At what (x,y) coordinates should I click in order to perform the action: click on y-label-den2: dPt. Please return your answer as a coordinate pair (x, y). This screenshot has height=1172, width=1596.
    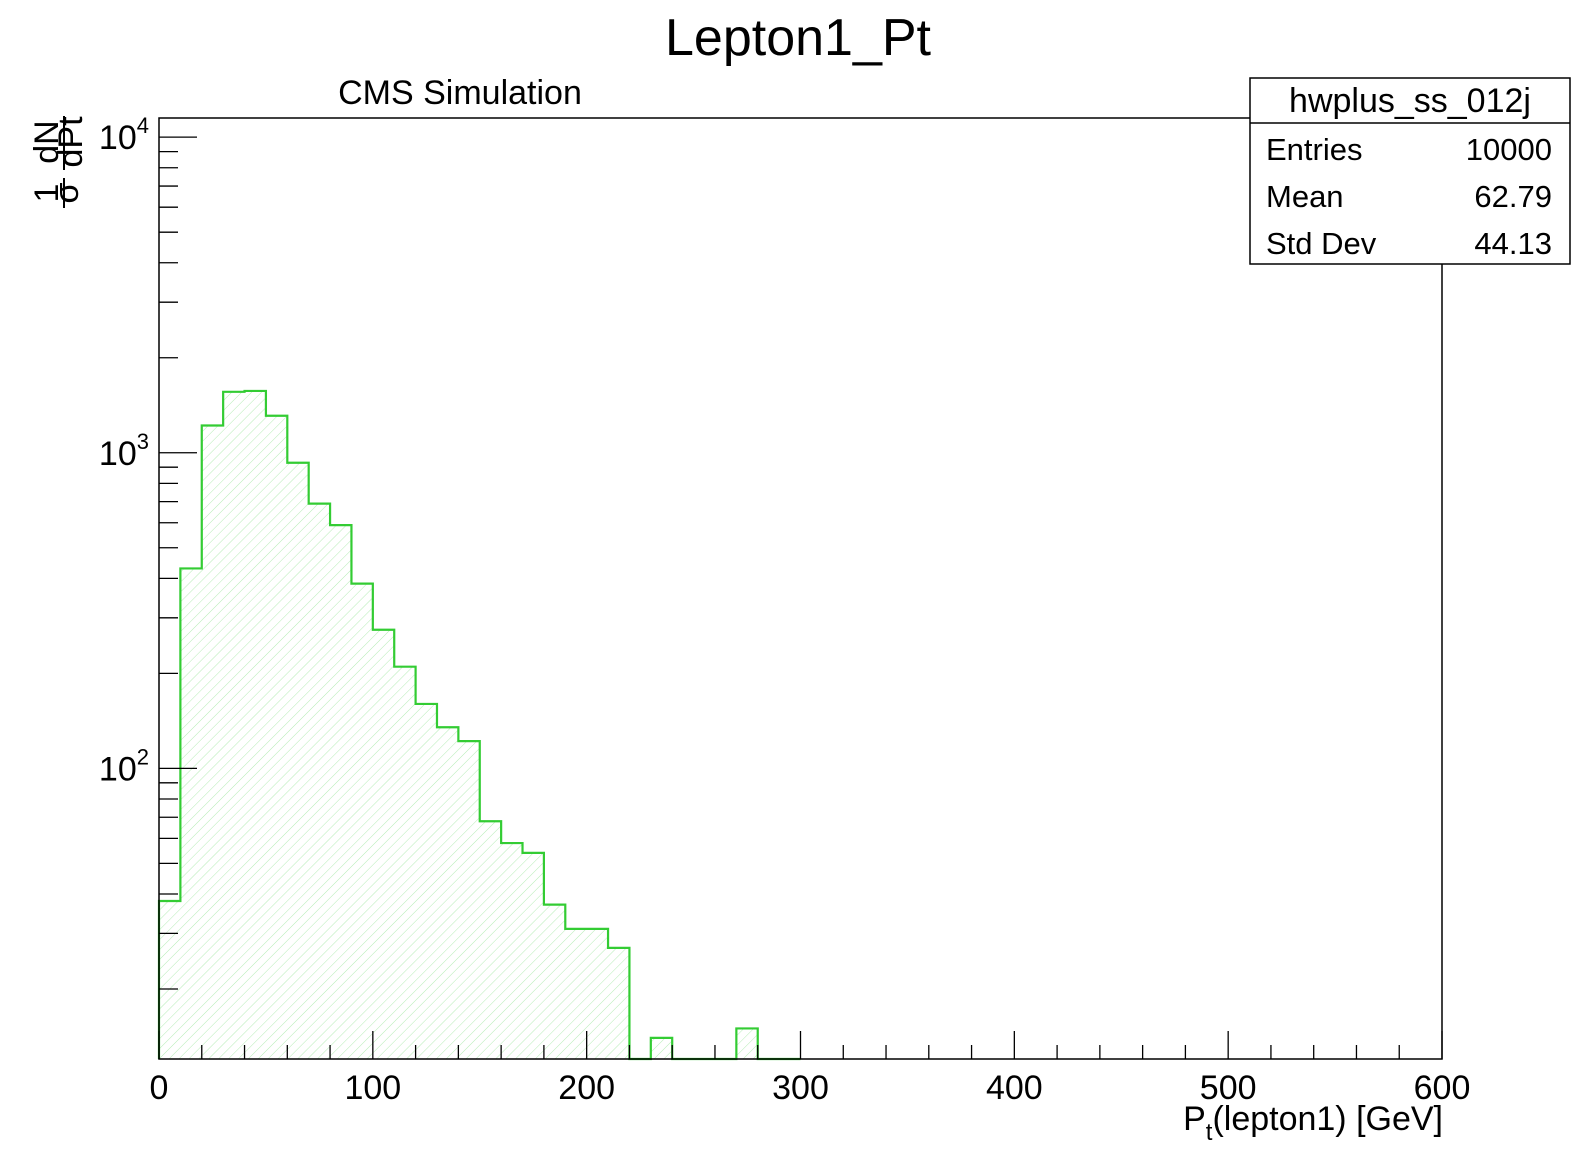
    Looking at the image, I should click on (71, 142).